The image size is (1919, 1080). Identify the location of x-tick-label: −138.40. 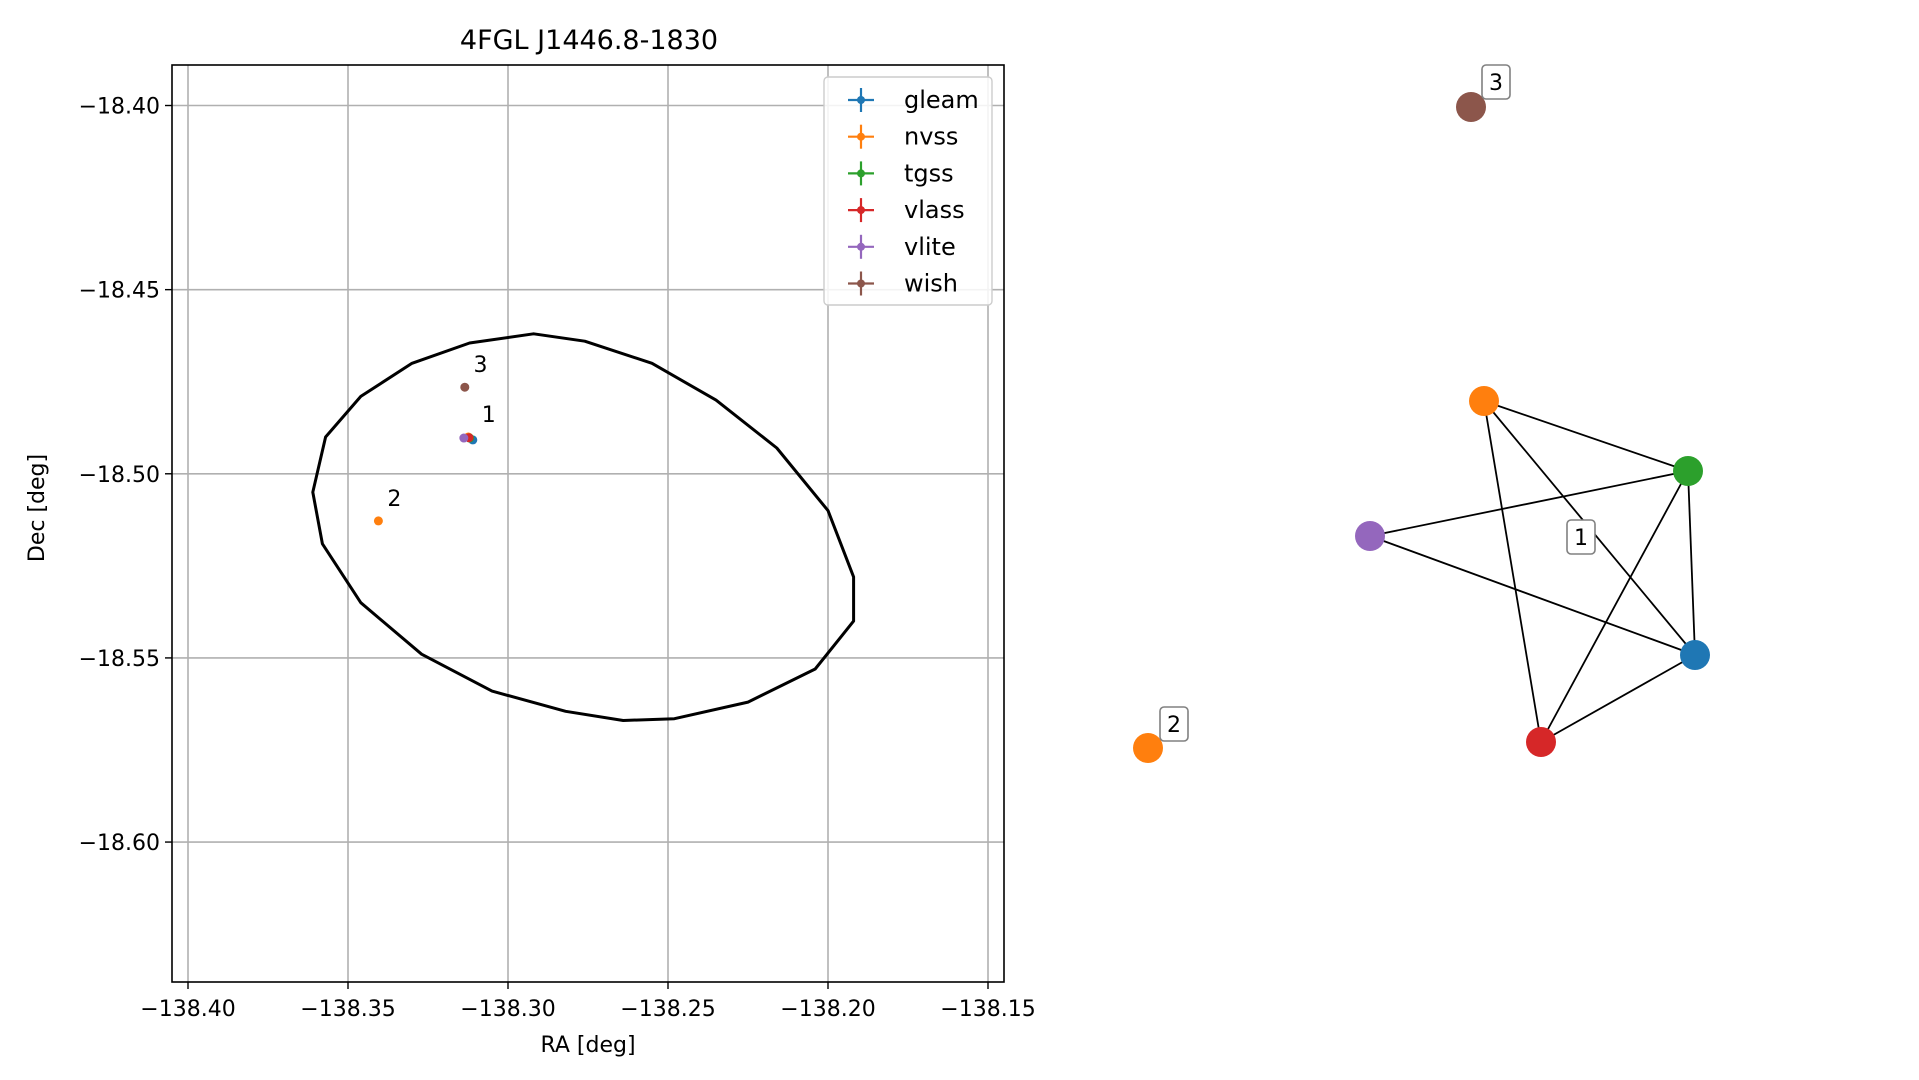
(187, 1009).